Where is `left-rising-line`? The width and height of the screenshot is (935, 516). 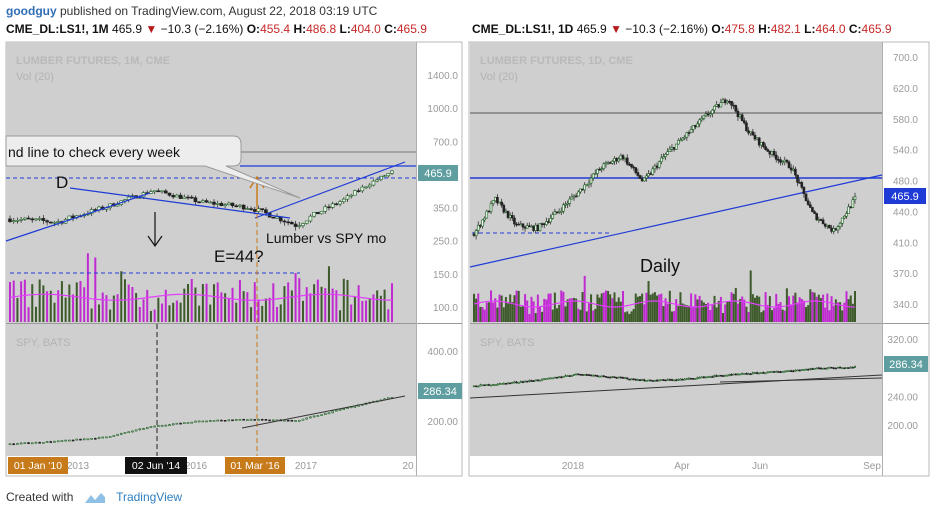
left-rising-line is located at coordinates (330, 190).